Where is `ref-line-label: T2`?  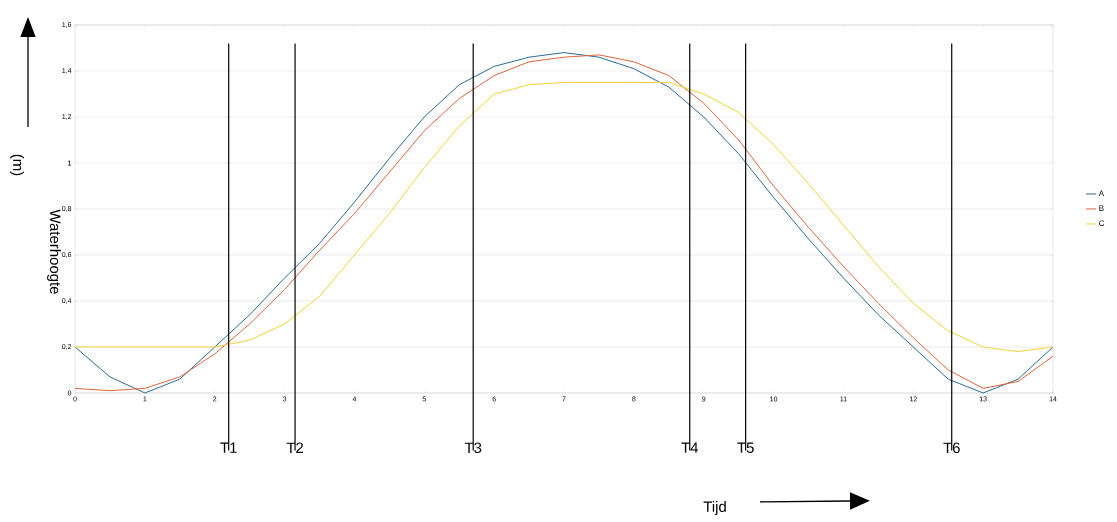
ref-line-label: T2 is located at coordinates (295, 447).